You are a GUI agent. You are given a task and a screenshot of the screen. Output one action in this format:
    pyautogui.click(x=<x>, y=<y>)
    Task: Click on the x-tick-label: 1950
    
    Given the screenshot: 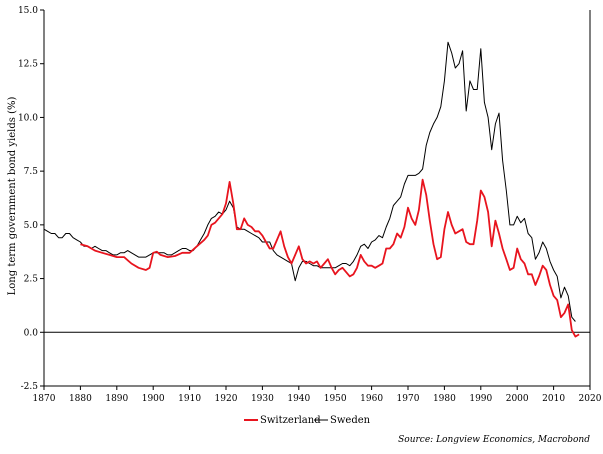 What is the action you would take?
    pyautogui.click(x=335, y=399)
    